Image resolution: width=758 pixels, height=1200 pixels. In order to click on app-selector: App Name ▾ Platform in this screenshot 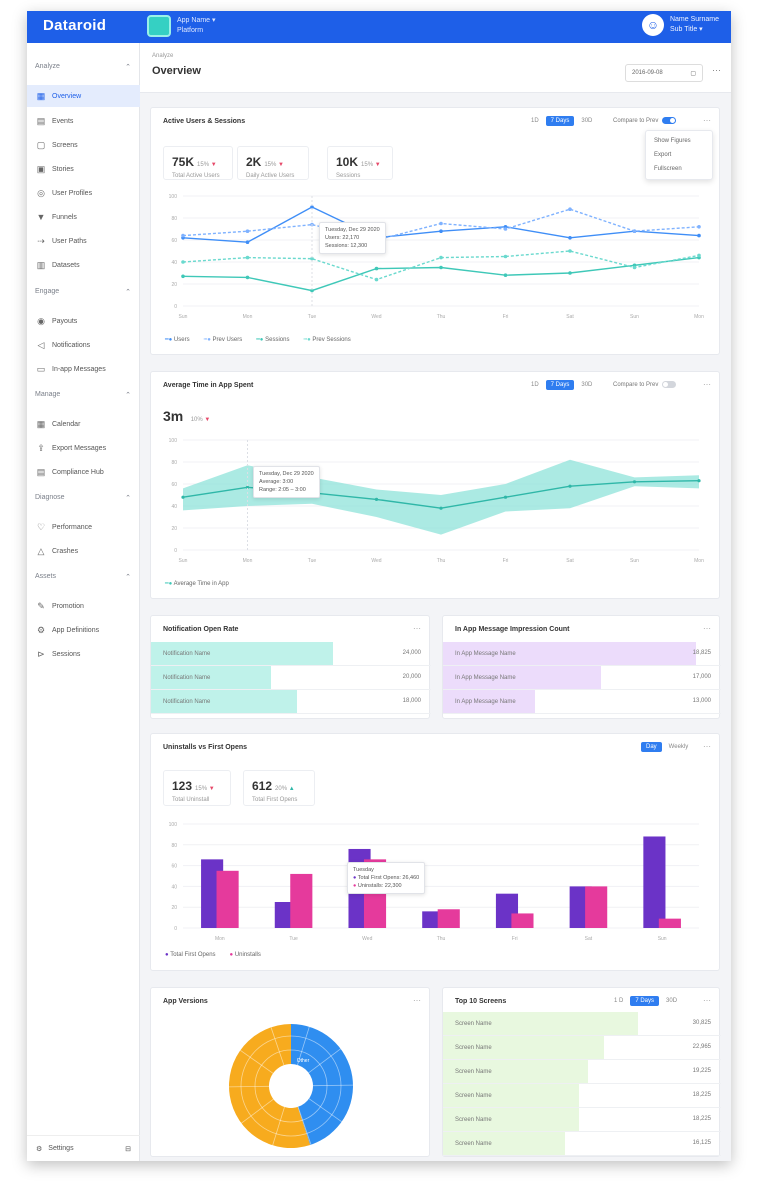, I will do `click(196, 26)`.